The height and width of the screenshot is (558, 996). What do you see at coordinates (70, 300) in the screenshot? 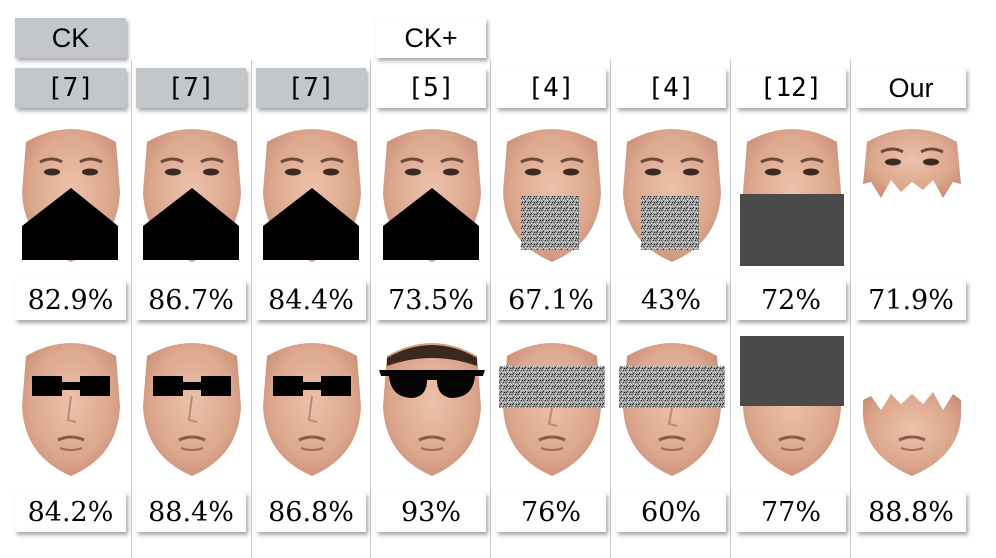
I see `accuracy-value: 82.9%` at bounding box center [70, 300].